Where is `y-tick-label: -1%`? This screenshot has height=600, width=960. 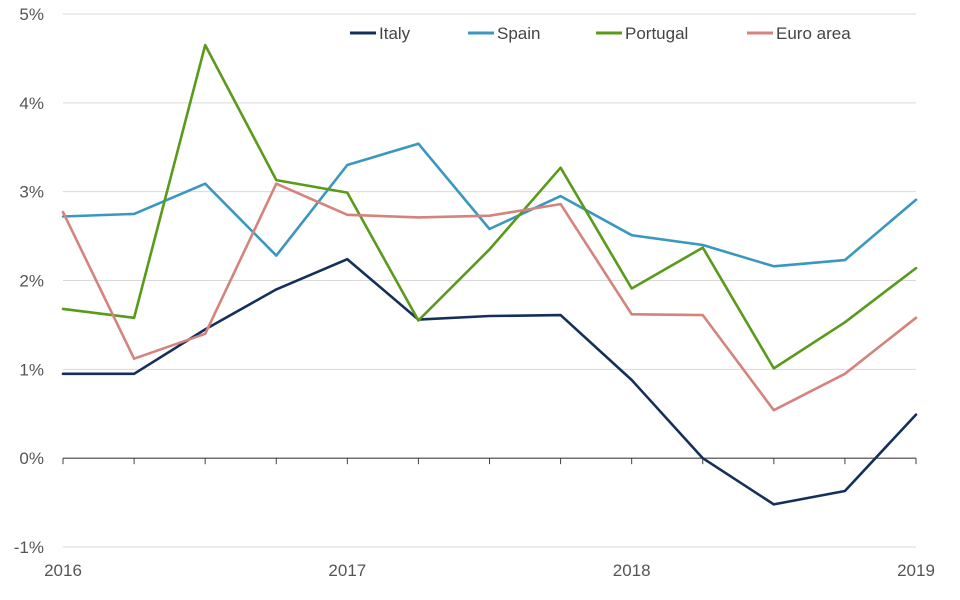
y-tick-label: -1% is located at coordinates (29, 547).